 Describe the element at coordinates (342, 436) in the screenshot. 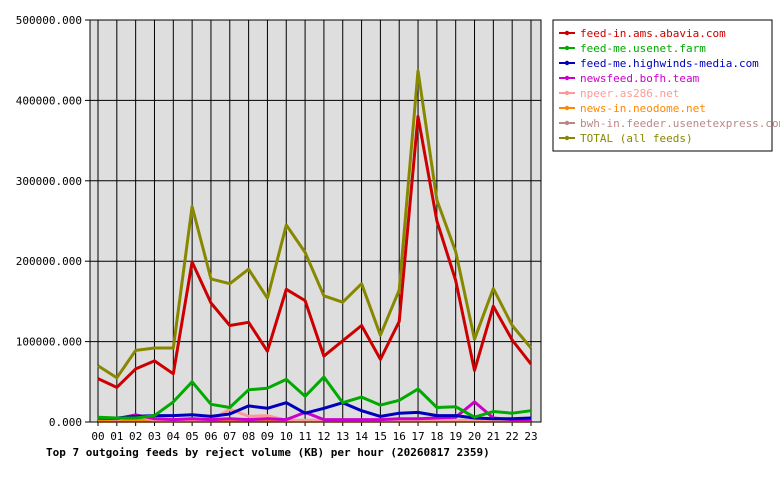

I see `x-tick-label: 13` at that location.